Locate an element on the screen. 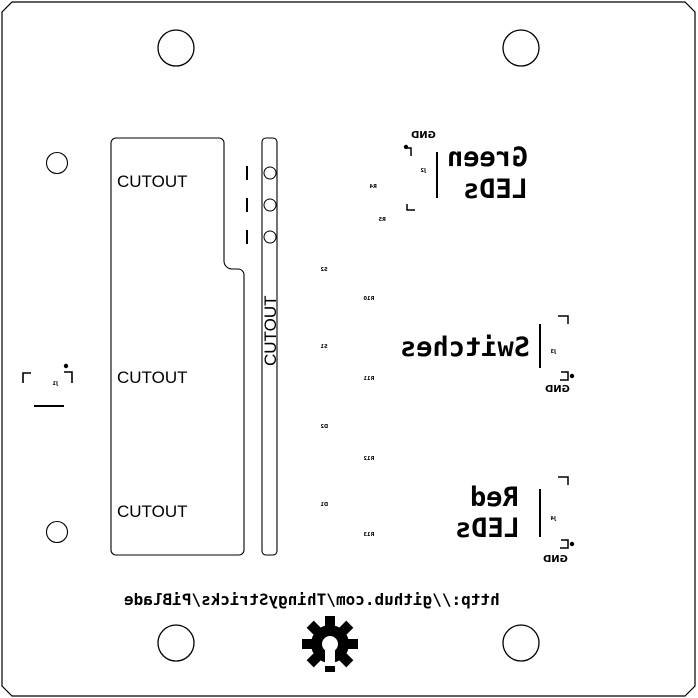 The width and height of the screenshot is (698, 698). left-bracket-left is located at coordinates (26, 377).